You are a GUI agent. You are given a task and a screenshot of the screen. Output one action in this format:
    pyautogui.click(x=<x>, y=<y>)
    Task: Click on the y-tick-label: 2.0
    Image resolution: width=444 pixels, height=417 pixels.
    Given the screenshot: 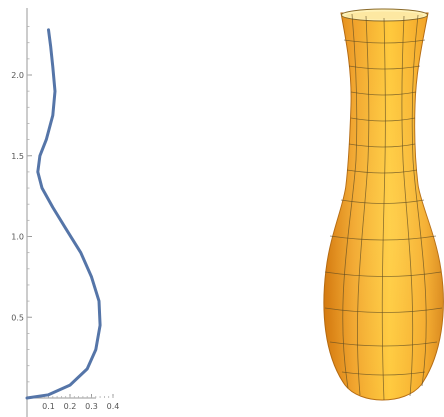 What is the action you would take?
    pyautogui.click(x=17, y=75)
    